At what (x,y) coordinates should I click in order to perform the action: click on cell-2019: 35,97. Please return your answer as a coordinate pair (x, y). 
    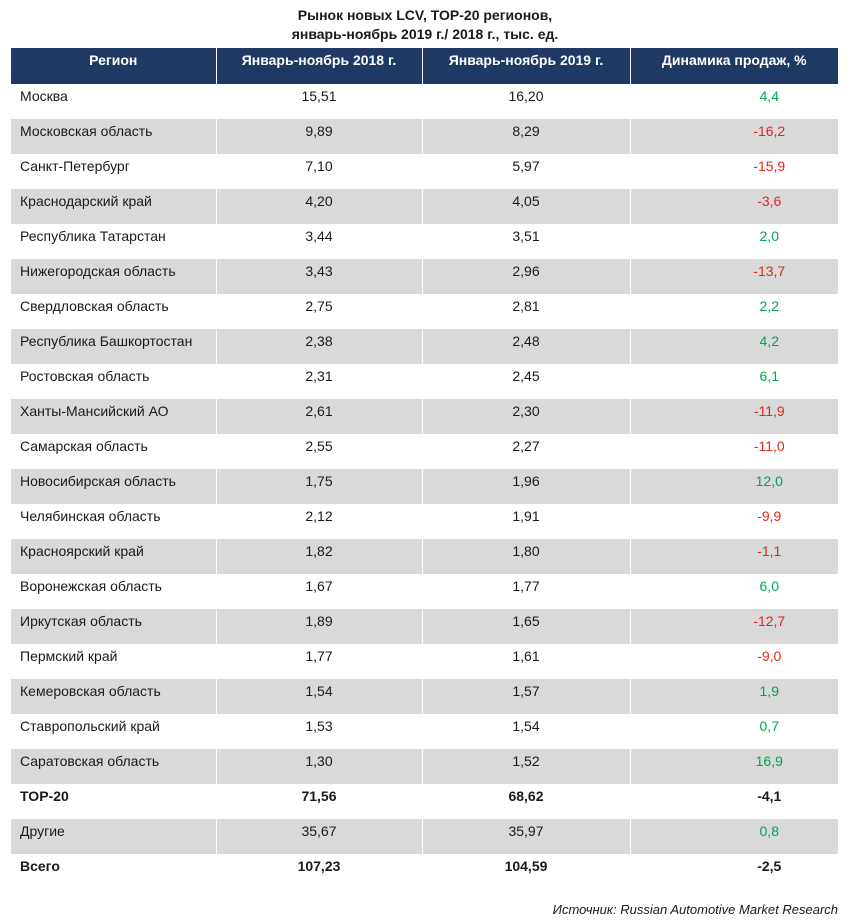
    Looking at the image, I should click on (525, 836).